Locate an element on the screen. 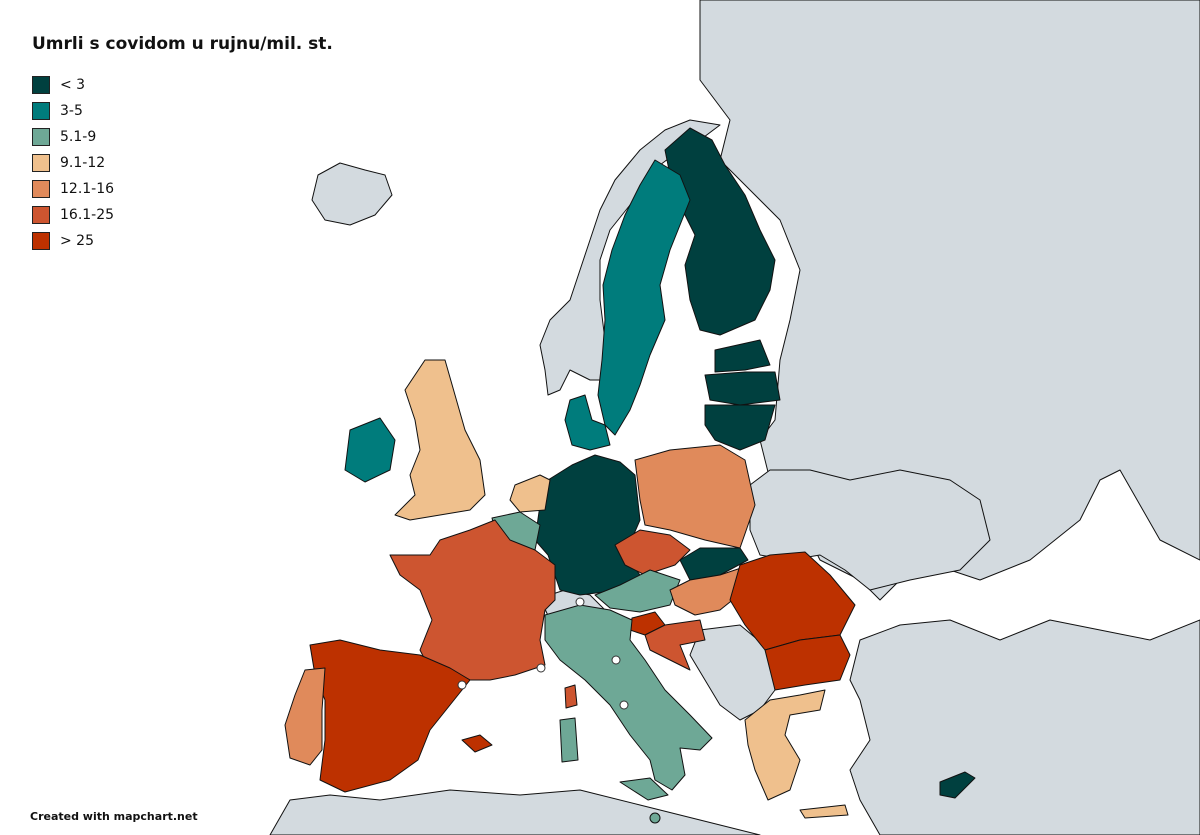 The image size is (1200, 835). country-estonia is located at coordinates (742, 356).